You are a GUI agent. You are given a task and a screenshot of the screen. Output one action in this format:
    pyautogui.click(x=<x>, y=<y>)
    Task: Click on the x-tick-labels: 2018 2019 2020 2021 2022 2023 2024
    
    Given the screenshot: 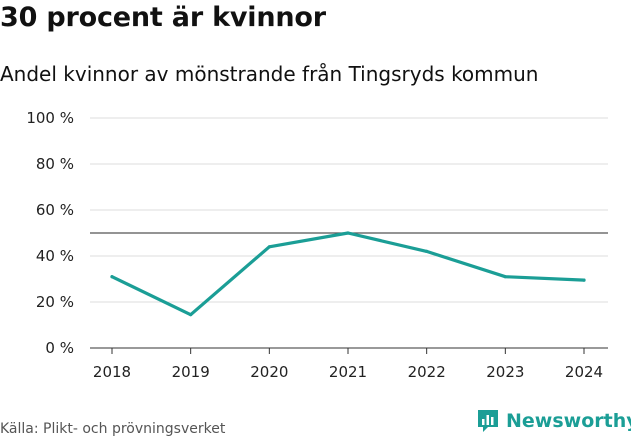 What is the action you would take?
    pyautogui.click(x=348, y=372)
    